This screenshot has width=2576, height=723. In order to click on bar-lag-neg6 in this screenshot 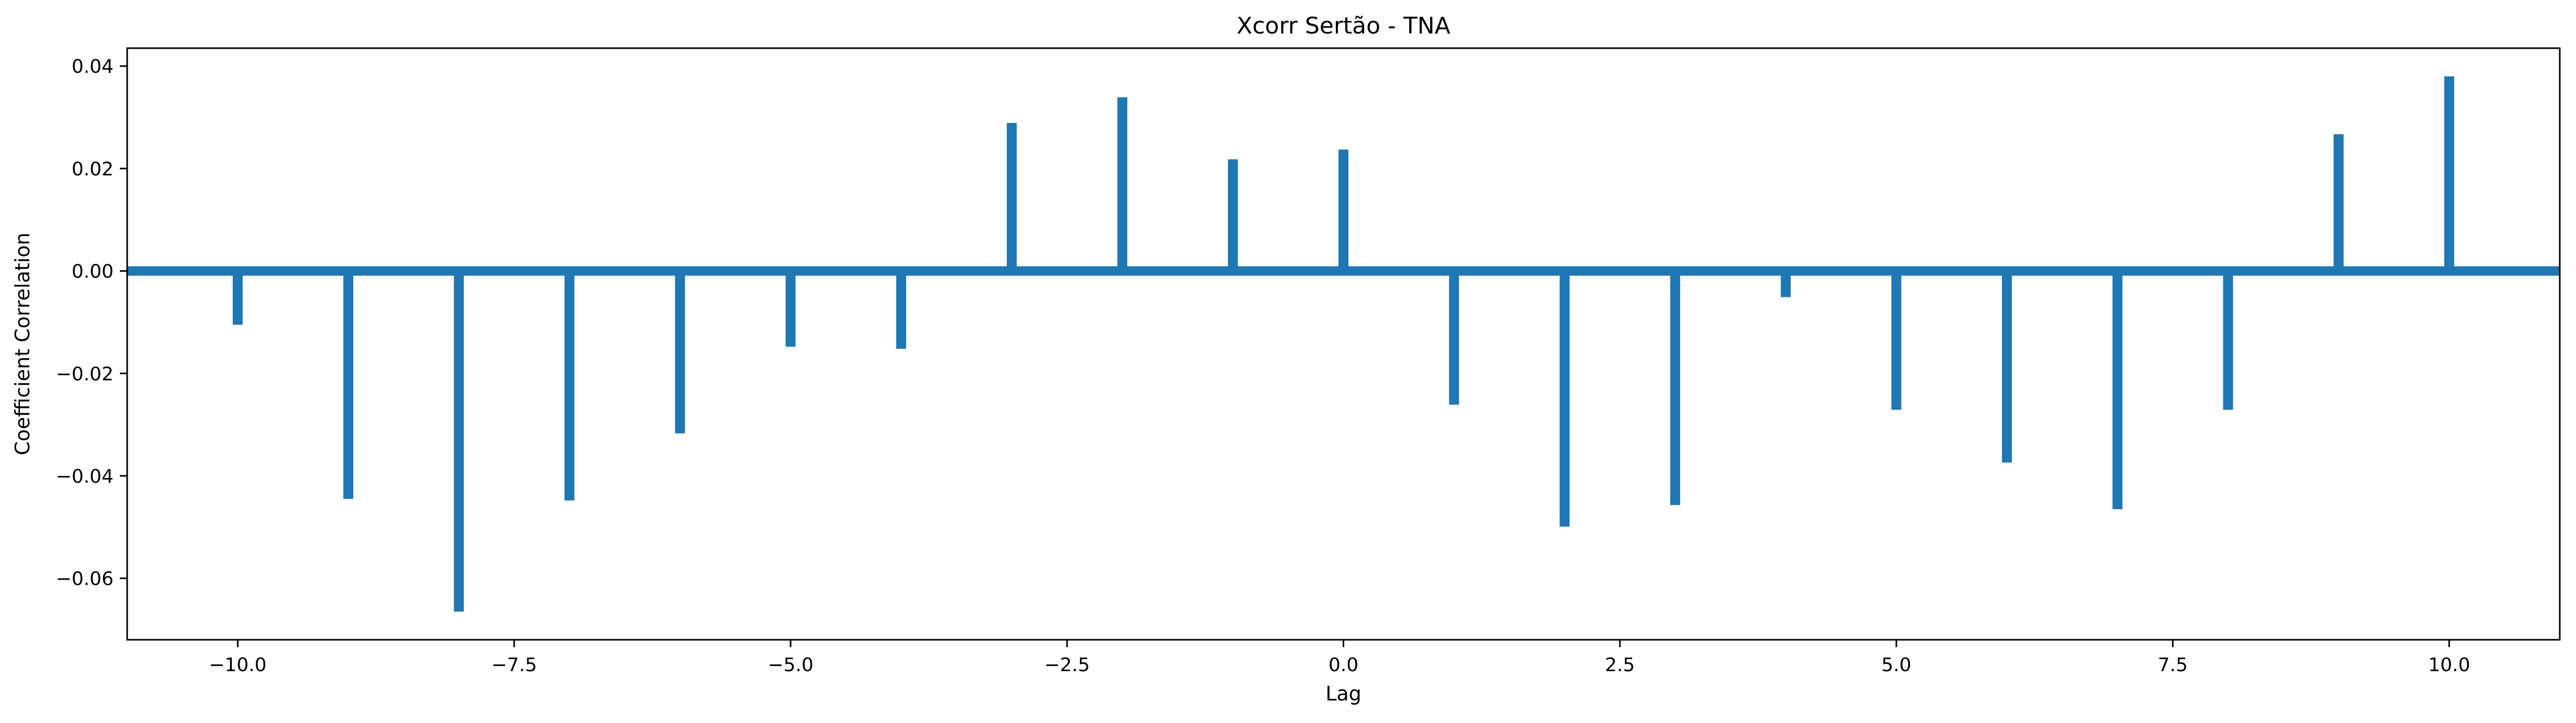, I will do `click(680, 352)`.